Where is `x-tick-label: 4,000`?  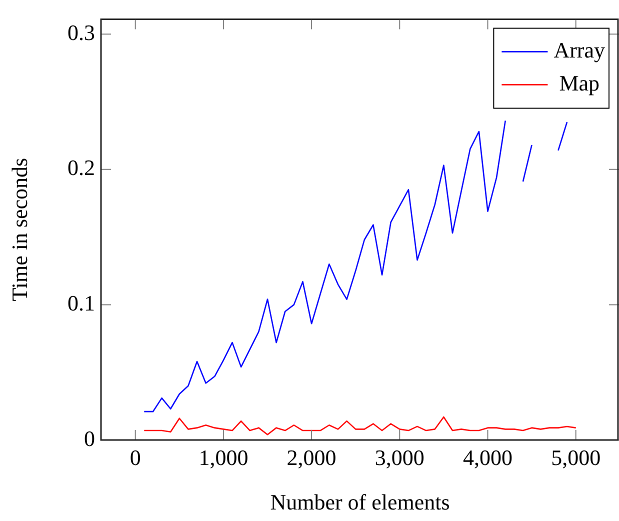
x-tick-label: 4,000 is located at coordinates (487, 457).